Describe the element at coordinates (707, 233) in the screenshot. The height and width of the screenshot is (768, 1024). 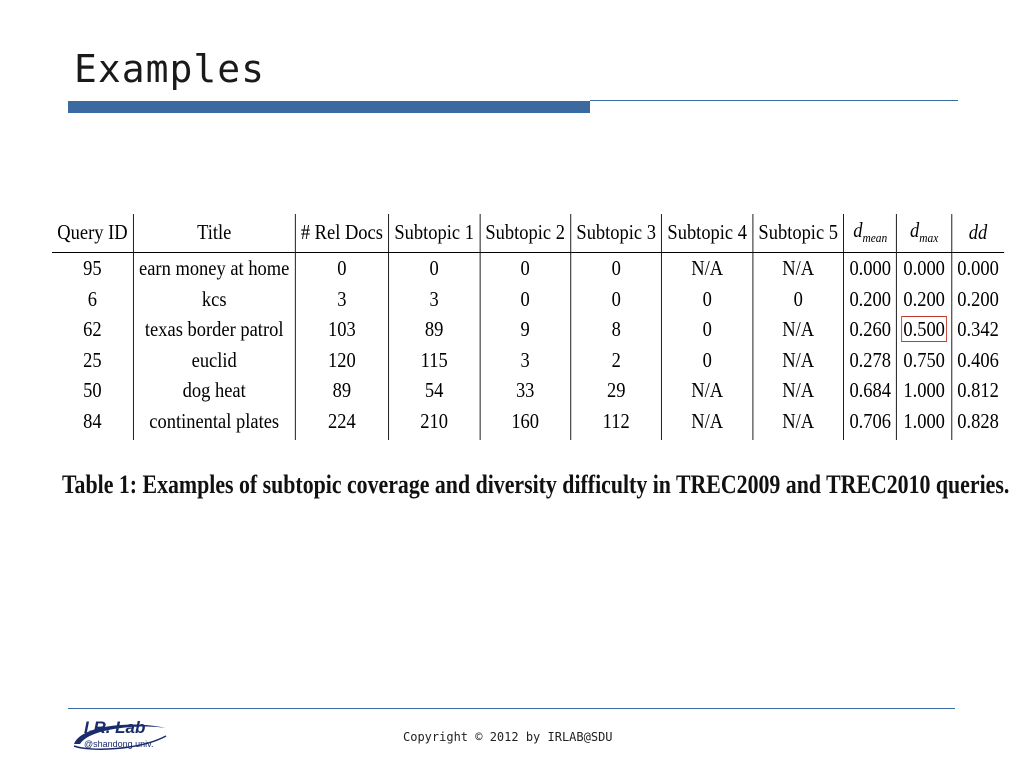
I see `header-subtopic-4: Subtopic 4` at that location.